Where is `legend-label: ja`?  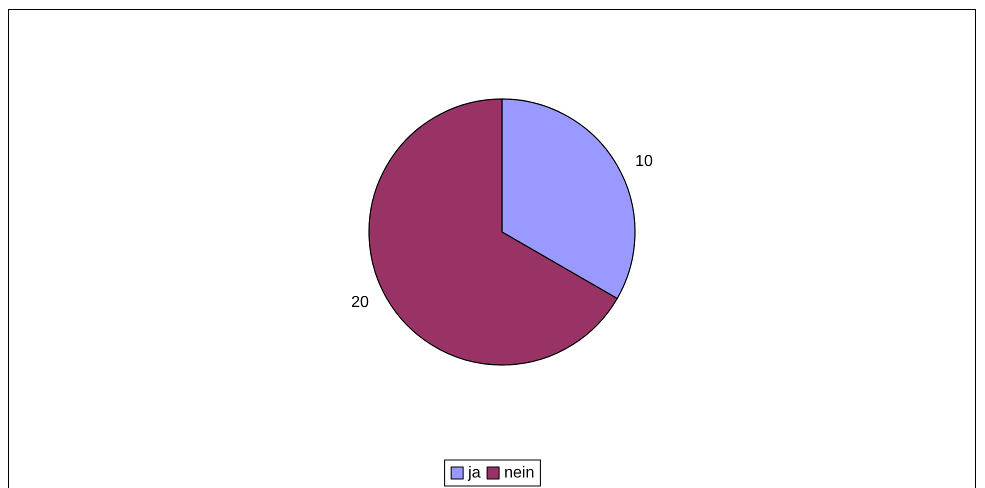 legend-label: ja is located at coordinates (474, 473).